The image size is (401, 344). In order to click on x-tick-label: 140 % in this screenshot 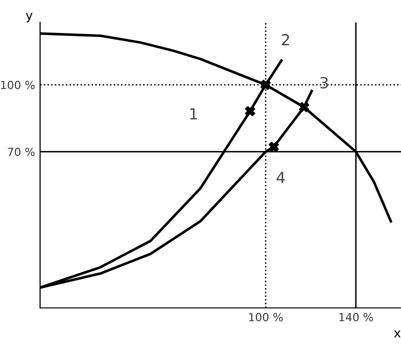, I will do `click(356, 317)`.